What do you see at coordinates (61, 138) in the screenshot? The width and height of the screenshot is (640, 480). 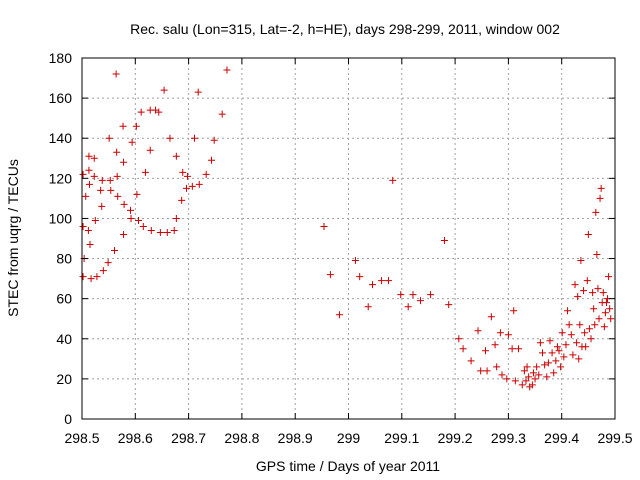 I see `y-tick-label: 140` at bounding box center [61, 138].